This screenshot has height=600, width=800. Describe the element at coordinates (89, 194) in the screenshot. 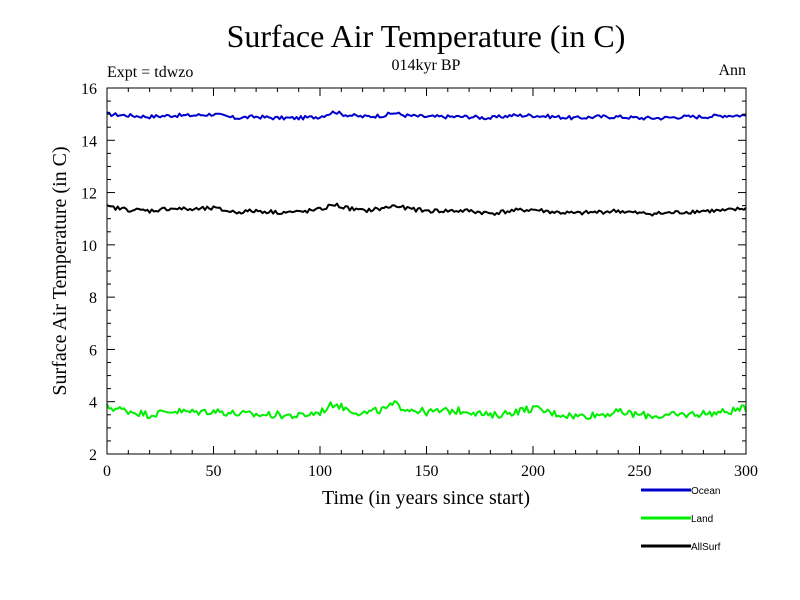

I see `y-tick-label: 12` at that location.